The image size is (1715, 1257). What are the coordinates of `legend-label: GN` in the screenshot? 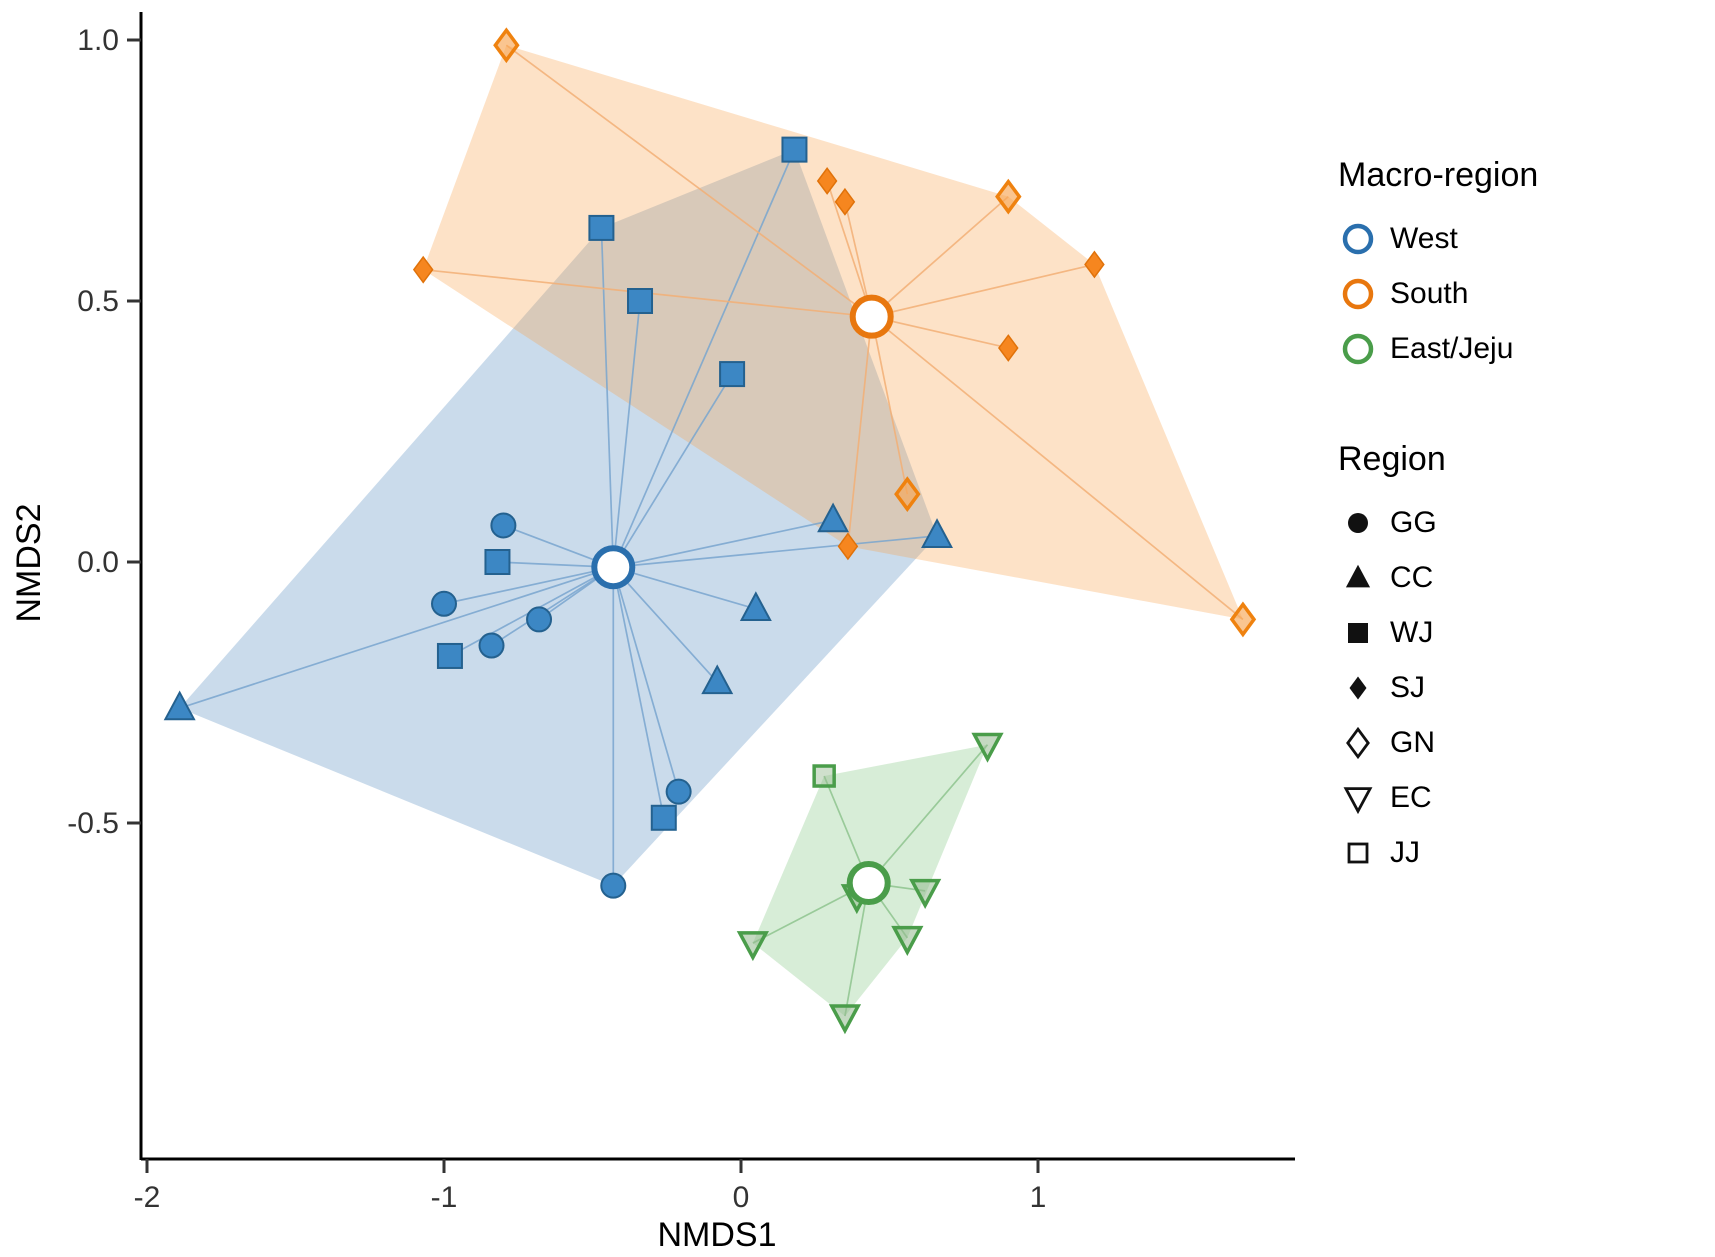 It's located at (1412, 742).